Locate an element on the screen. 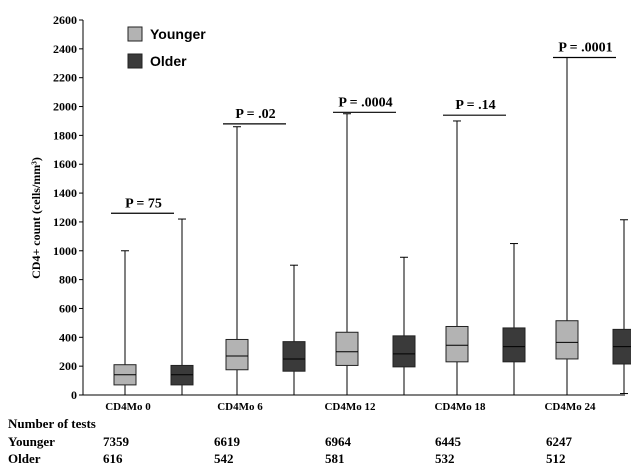  table-cell: 512 is located at coordinates (556, 458).